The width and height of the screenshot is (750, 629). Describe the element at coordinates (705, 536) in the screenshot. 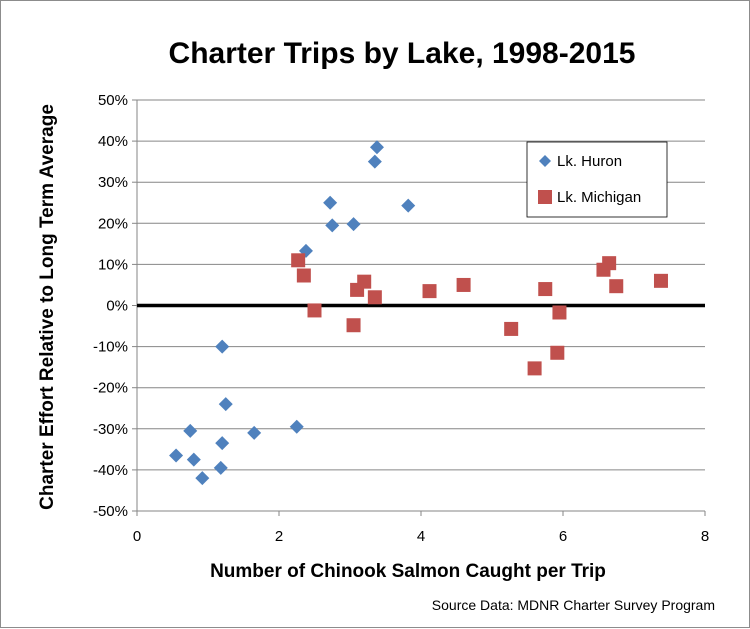

I see `x-tick-label: 8` at that location.